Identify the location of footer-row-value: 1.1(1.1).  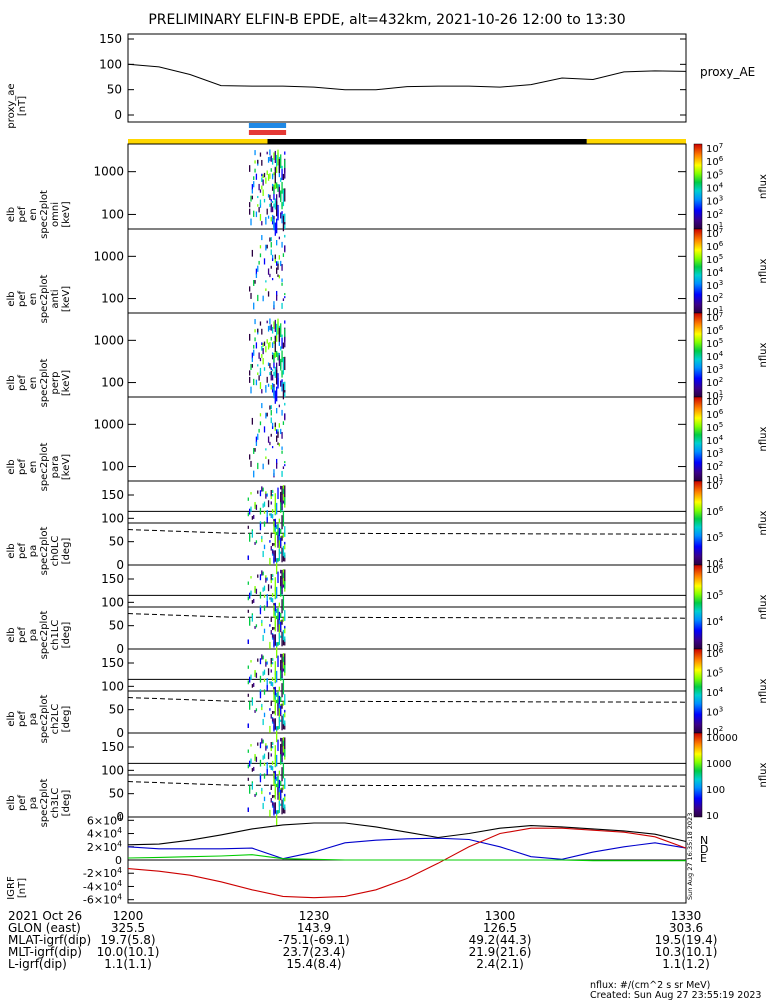
(128, 964).